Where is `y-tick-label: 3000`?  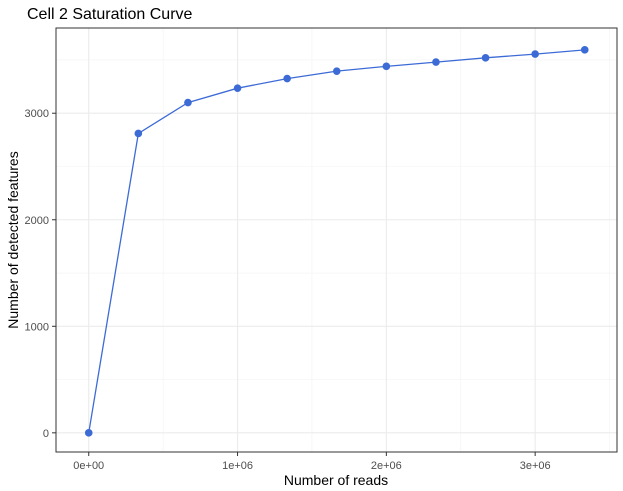
y-tick-label: 3000 is located at coordinates (37, 114).